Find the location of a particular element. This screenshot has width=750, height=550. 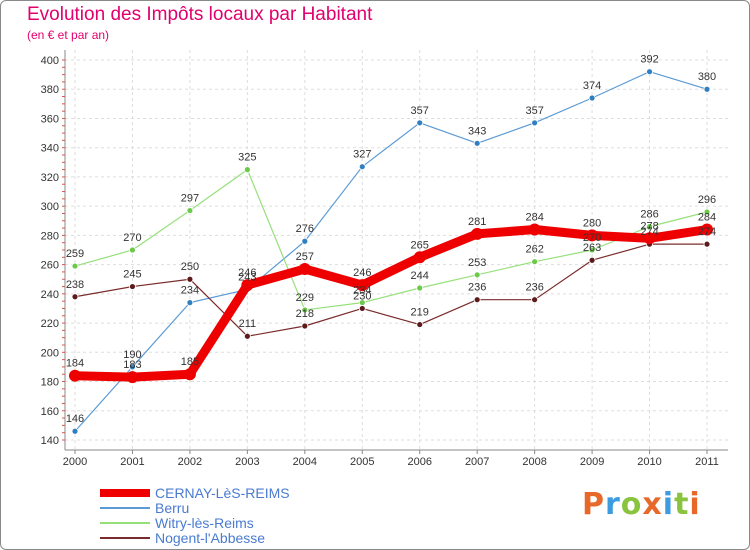

data-label-witry-l-s-reims: 262 is located at coordinates (534, 250).